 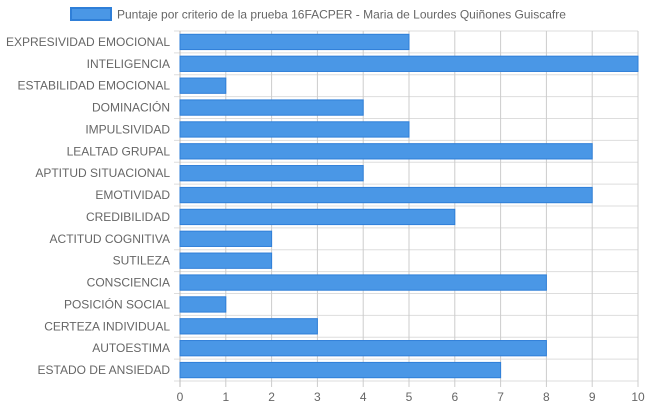 I want to click on x-axis-labels: 0 1 2 3 4 5 6 7 8 9 10, so click(x=411, y=397).